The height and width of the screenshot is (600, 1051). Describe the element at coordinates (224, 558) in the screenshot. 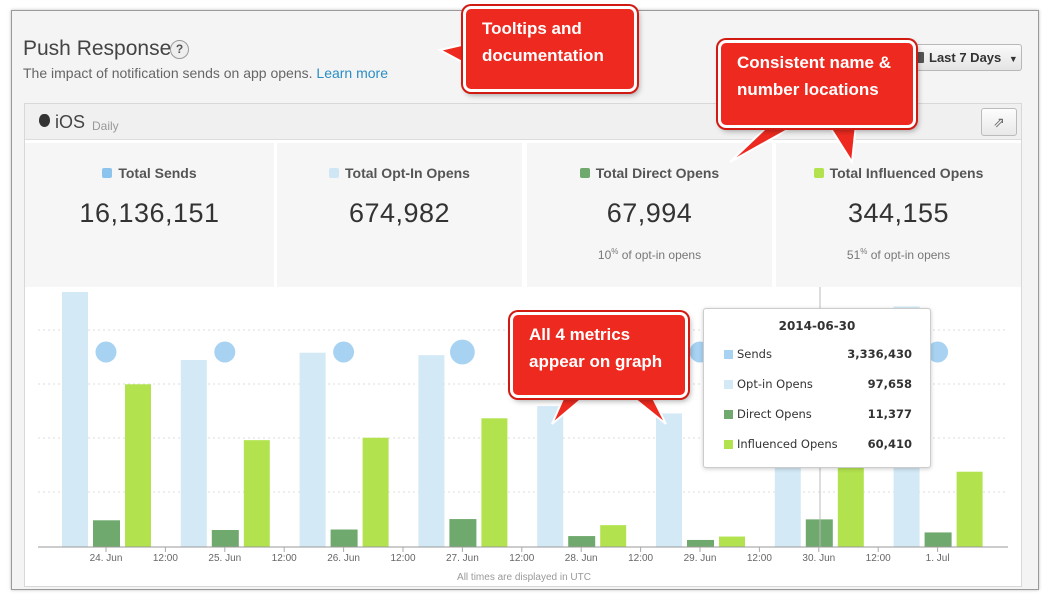

I see `x-tick-label: 25. Jun` at that location.